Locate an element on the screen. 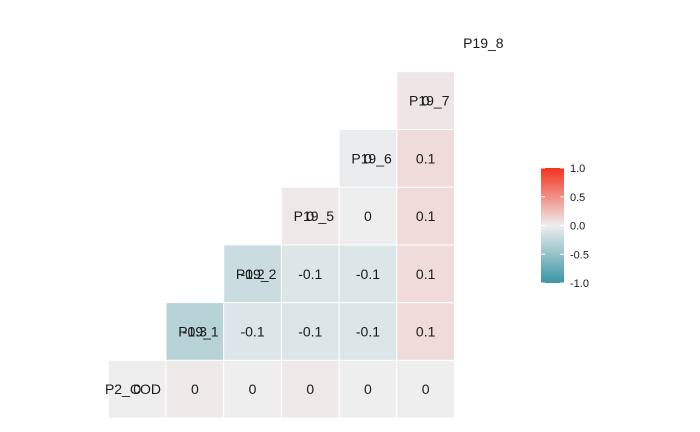  legend-ticks: 1.0 0.5 0.0 -0.5 -1.0 is located at coordinates (565, 226).